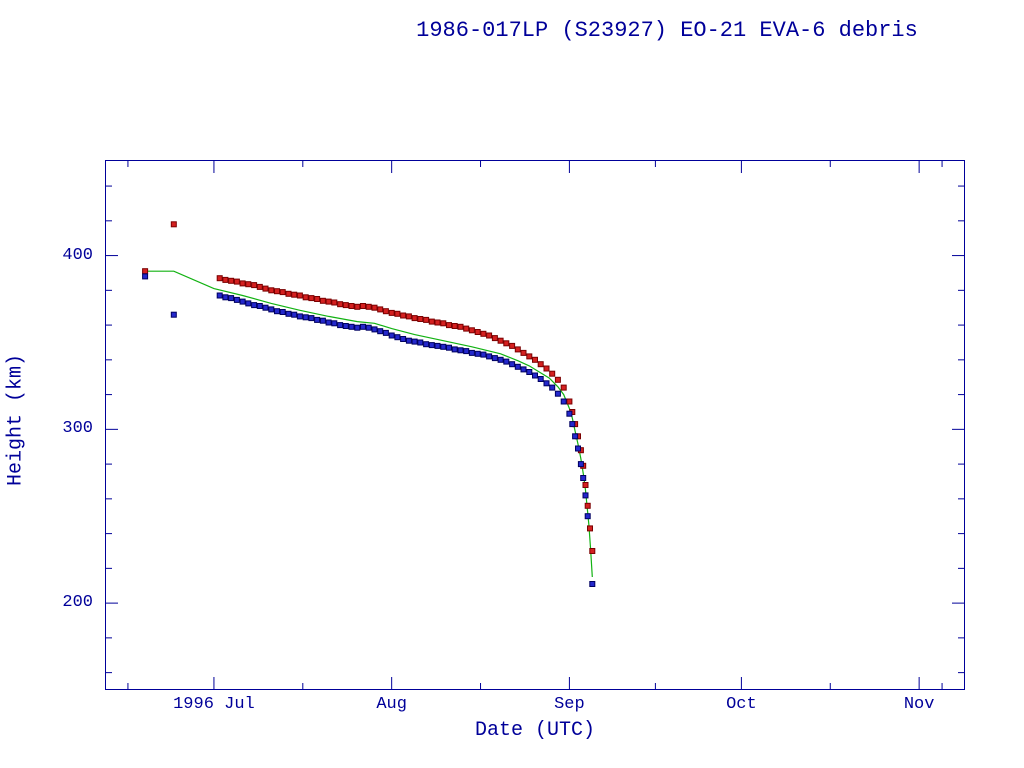  Describe the element at coordinates (535, 730) in the screenshot. I see `x-axis-label: Date (UTC)` at that location.